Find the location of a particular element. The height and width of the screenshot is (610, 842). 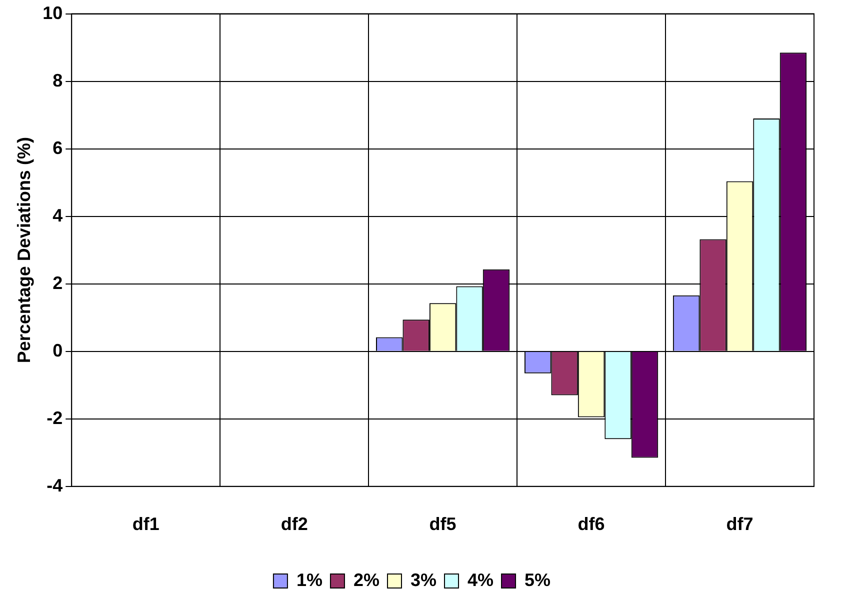

legend-label: 1% is located at coordinates (309, 580).